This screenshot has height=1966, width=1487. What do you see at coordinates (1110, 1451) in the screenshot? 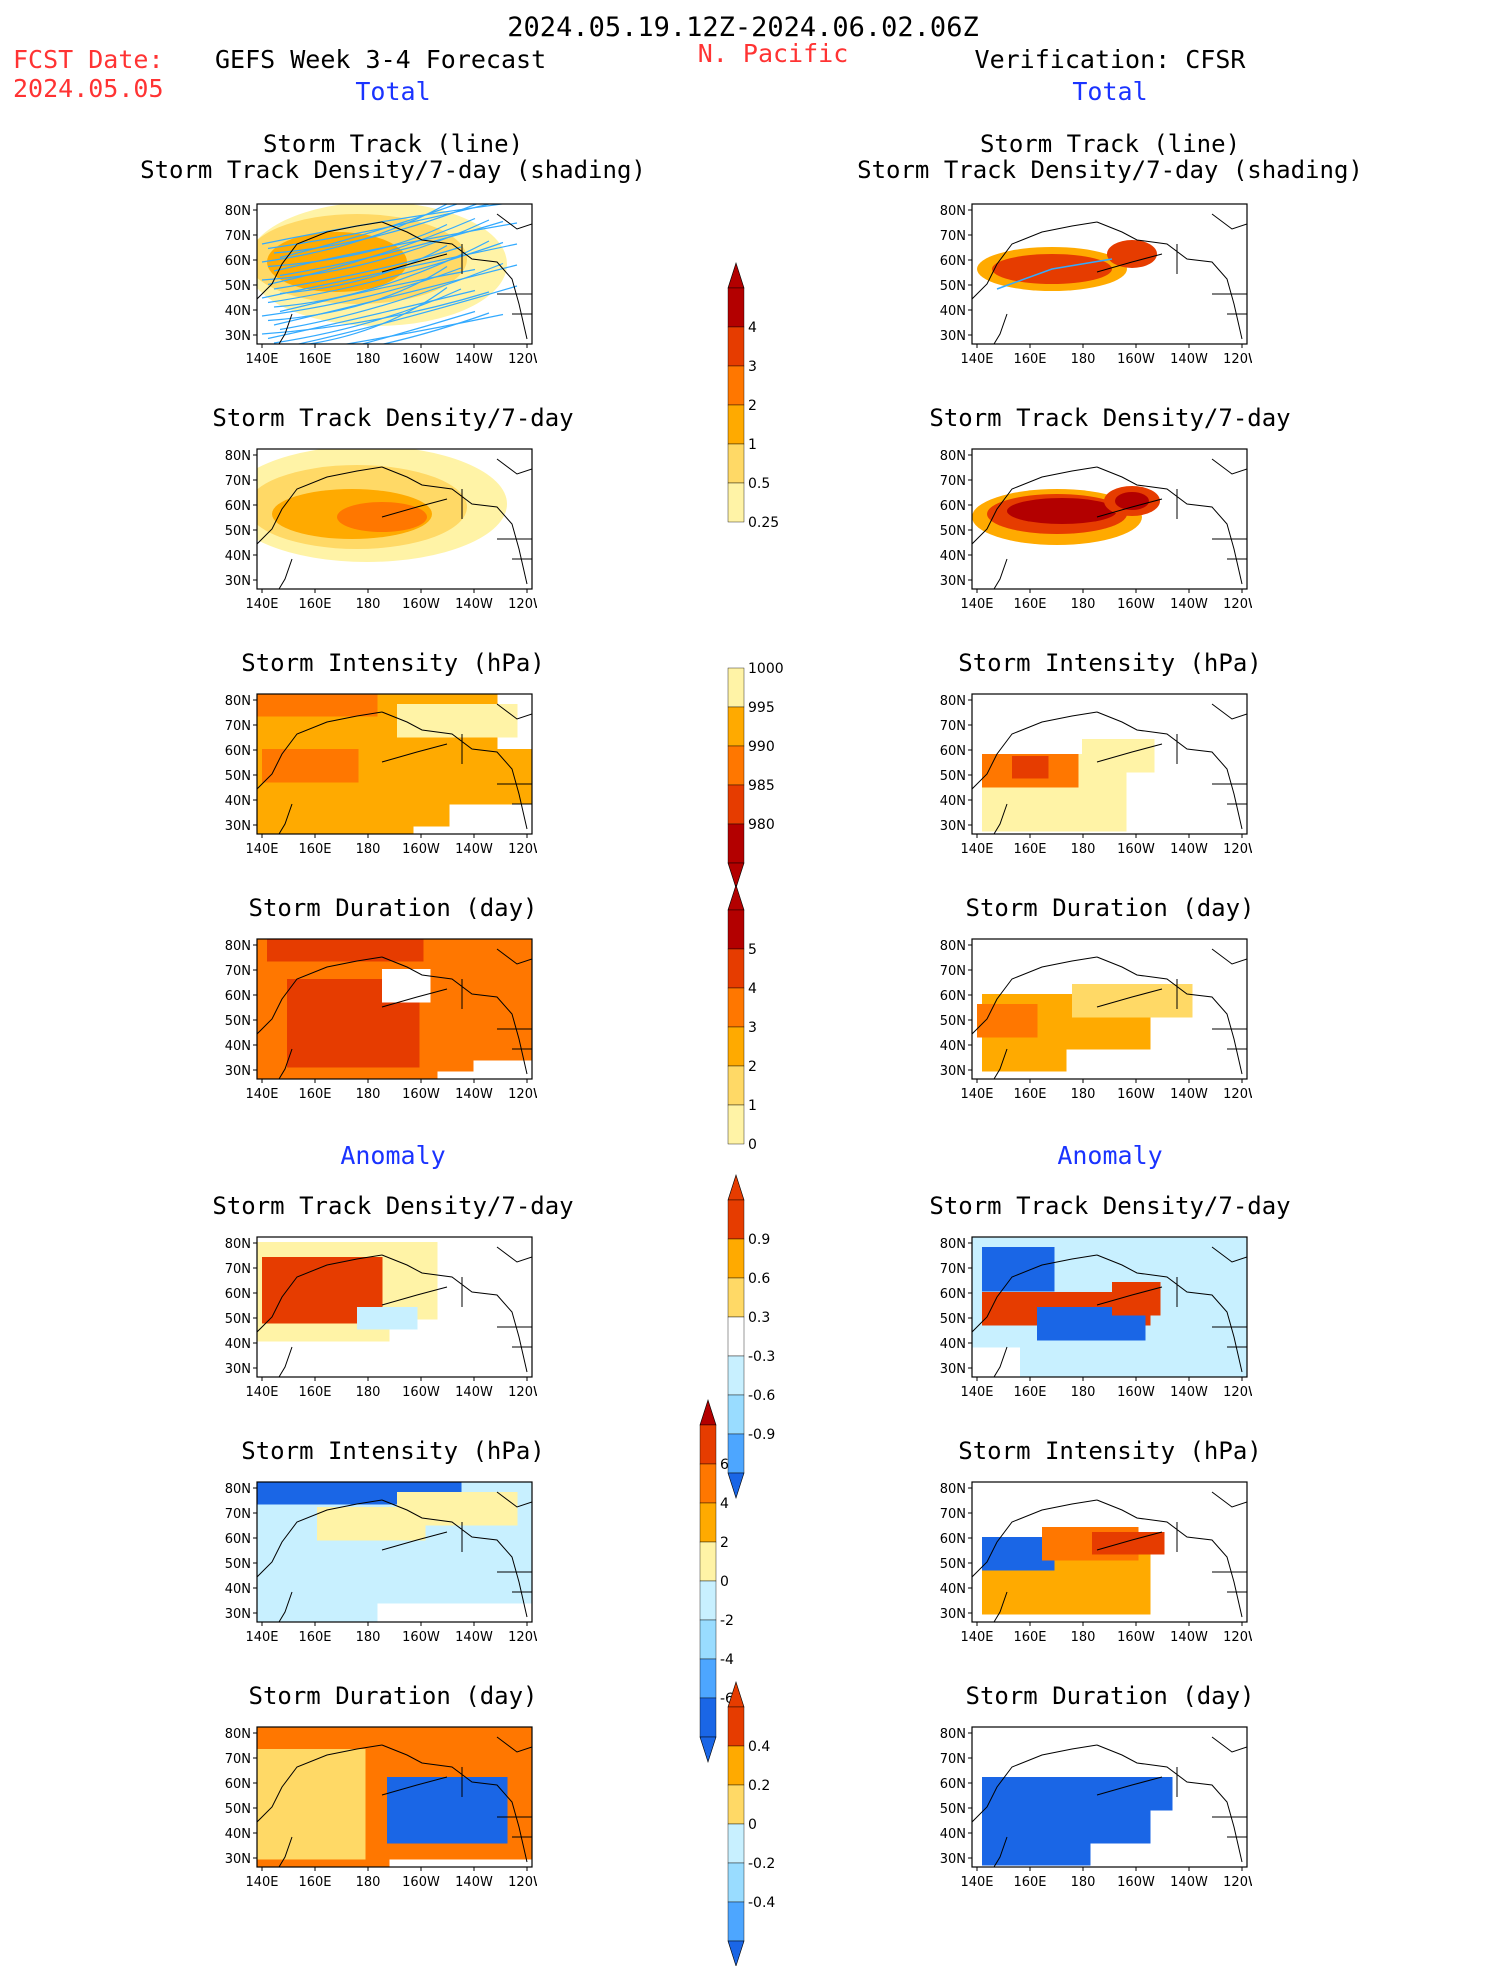
I see `panel-title-intensity-anom-right: Storm Intensity (hPa)` at bounding box center [1110, 1451].